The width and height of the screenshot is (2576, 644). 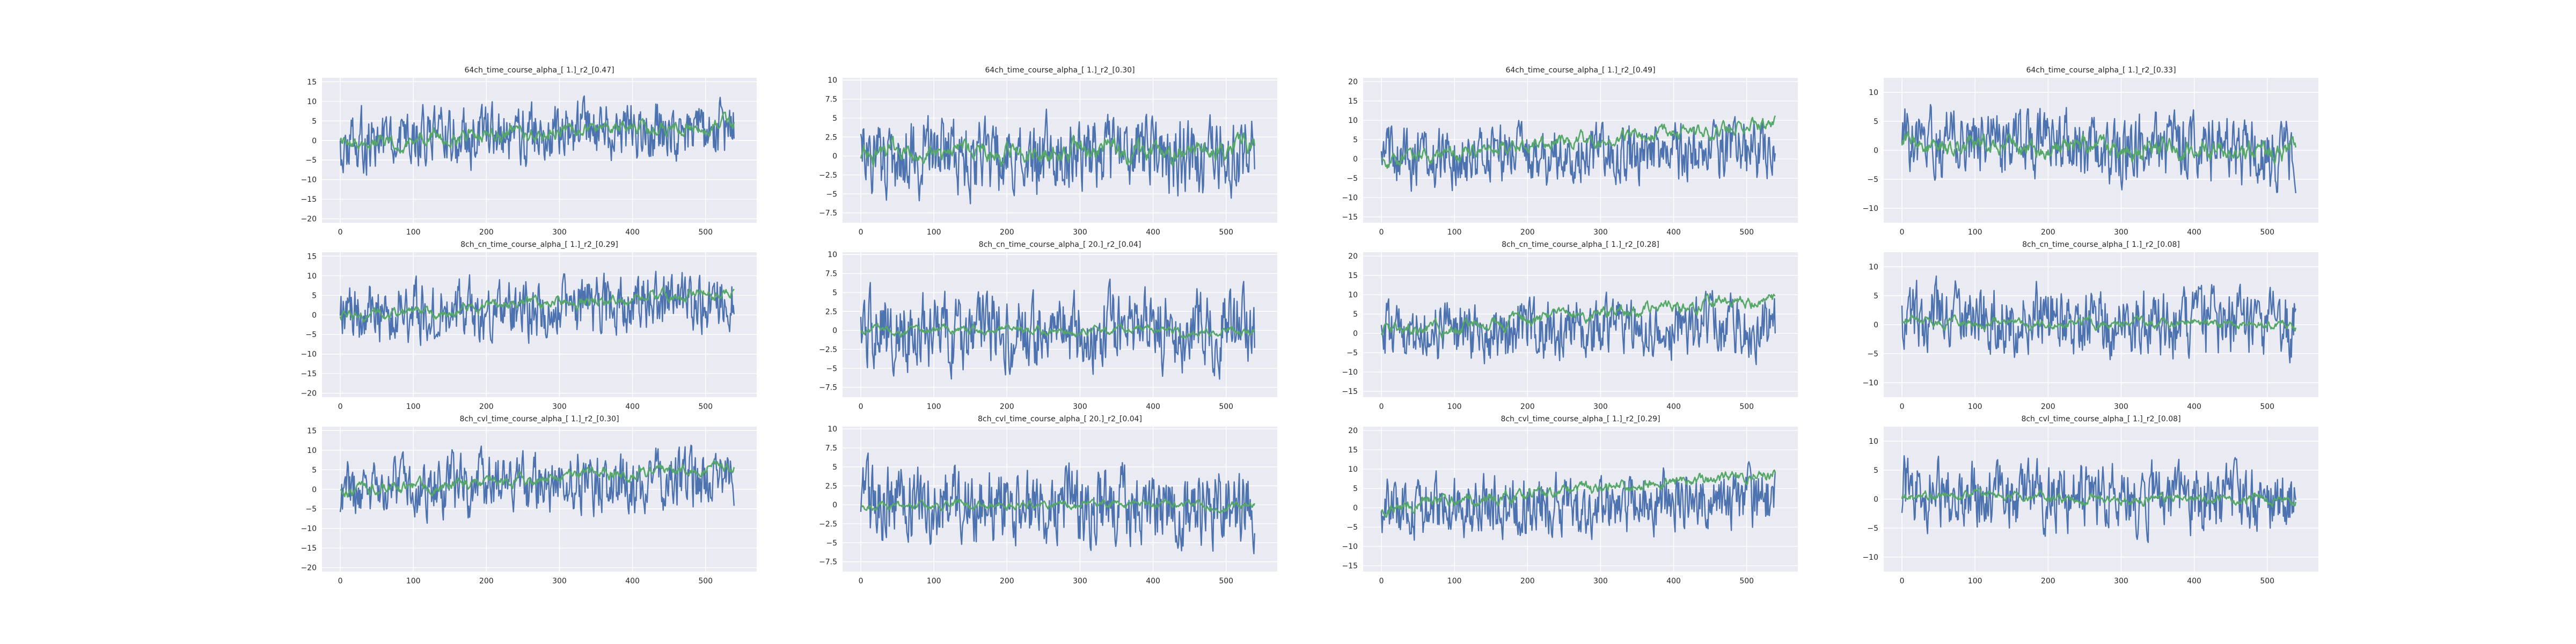 I want to click on y-tick-label: −20, so click(x=309, y=568).